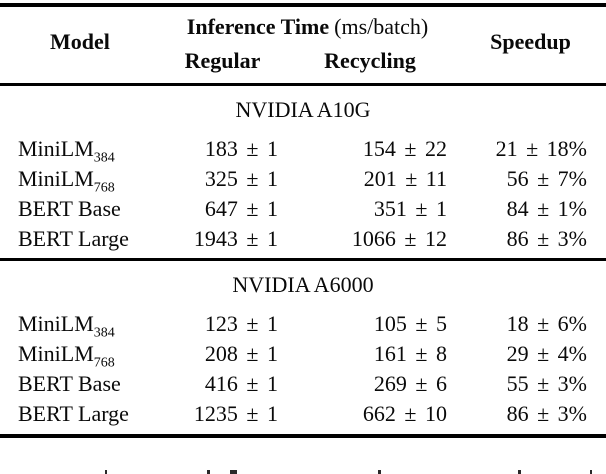 The image size is (606, 474). I want to click on speedup-value: 55 ± 3%, so click(546, 383).